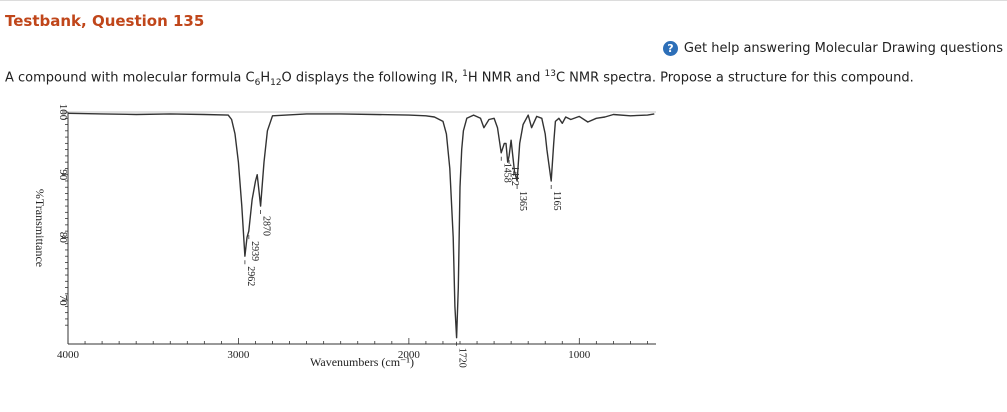 The image size is (1007, 412). I want to click on y-tick-label: 70, so click(63, 301).